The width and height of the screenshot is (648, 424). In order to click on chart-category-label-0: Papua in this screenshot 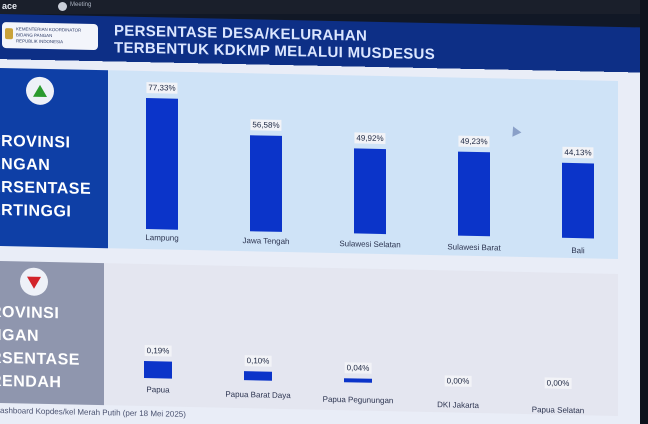, I will do `click(158, 390)`.